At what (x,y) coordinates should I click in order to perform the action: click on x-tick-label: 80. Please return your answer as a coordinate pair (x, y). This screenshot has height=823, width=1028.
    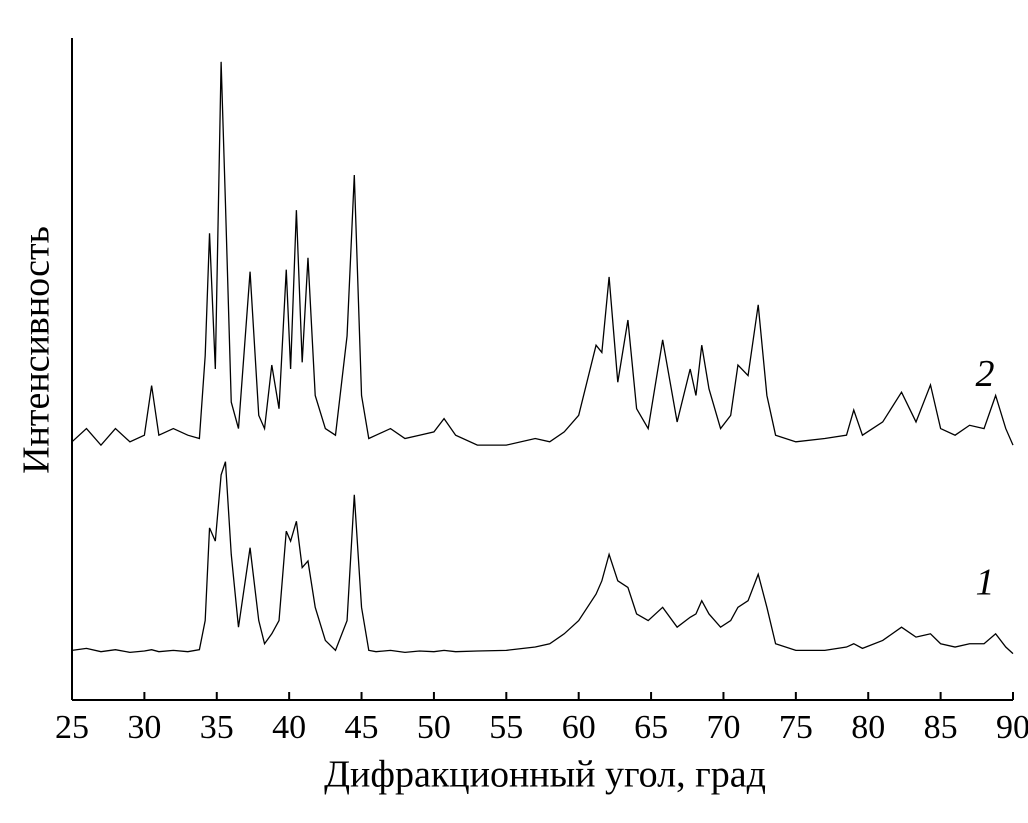
    Looking at the image, I should click on (868, 727).